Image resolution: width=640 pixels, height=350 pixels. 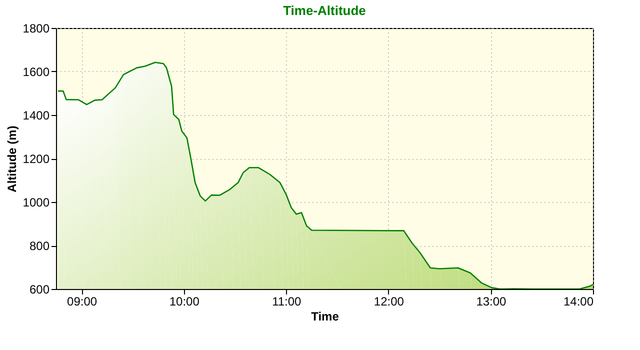 I want to click on y-tick-label: 1400, so click(x=36, y=115).